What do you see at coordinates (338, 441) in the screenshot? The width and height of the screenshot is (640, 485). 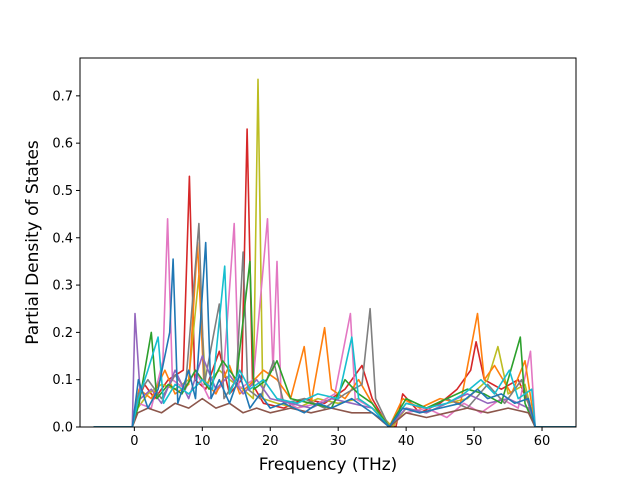 I see `x-tick-label: 30` at bounding box center [338, 441].